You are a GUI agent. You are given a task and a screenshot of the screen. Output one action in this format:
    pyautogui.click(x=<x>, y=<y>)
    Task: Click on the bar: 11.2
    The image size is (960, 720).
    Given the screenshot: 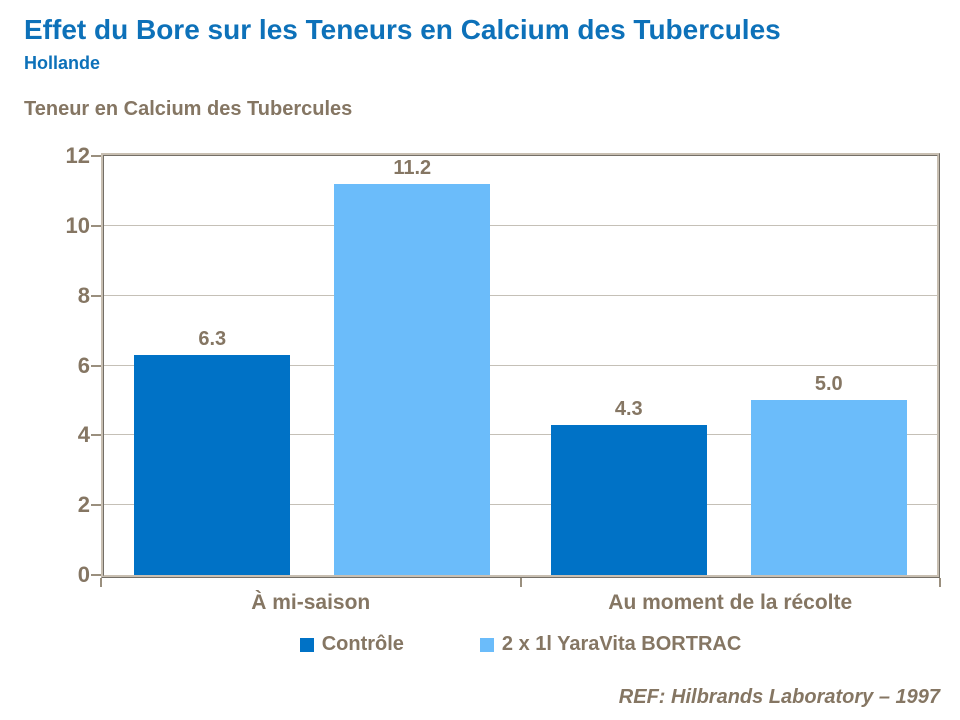 What is the action you would take?
    pyautogui.click(x=412, y=366)
    